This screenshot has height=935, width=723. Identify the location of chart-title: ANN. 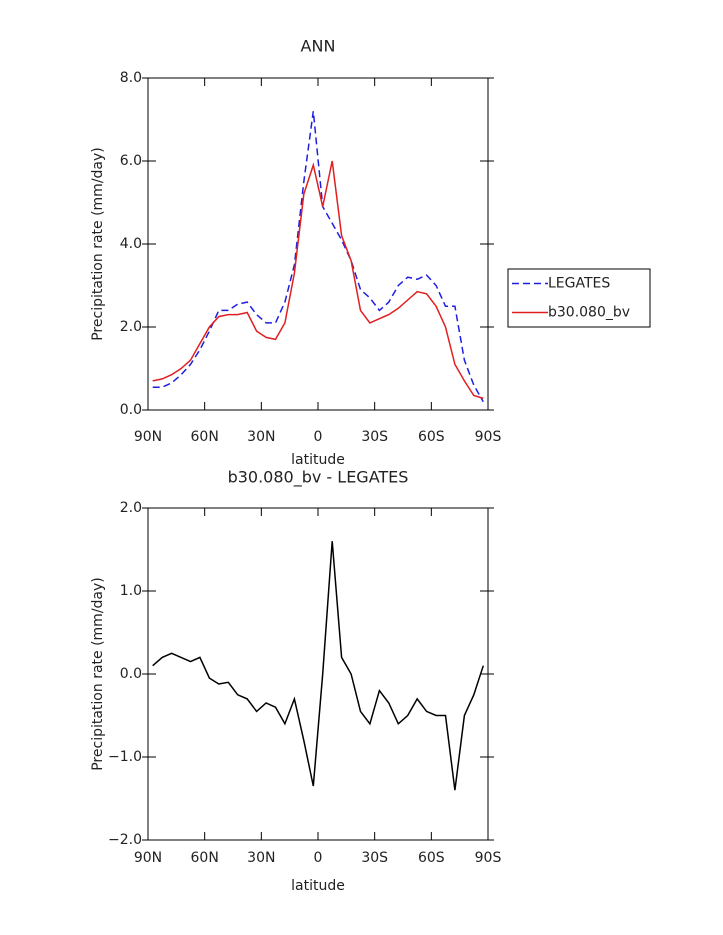
(318, 46).